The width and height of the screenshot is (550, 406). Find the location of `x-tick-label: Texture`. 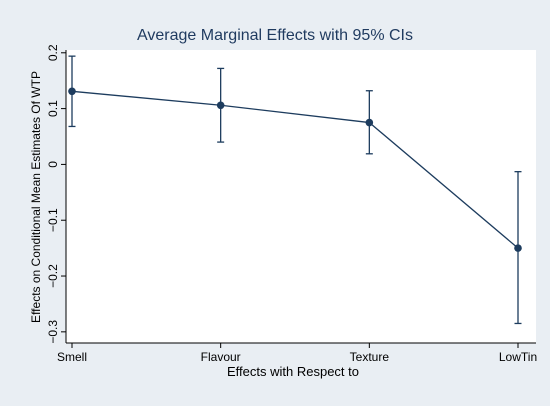

x-tick-label: Texture is located at coordinates (370, 357).